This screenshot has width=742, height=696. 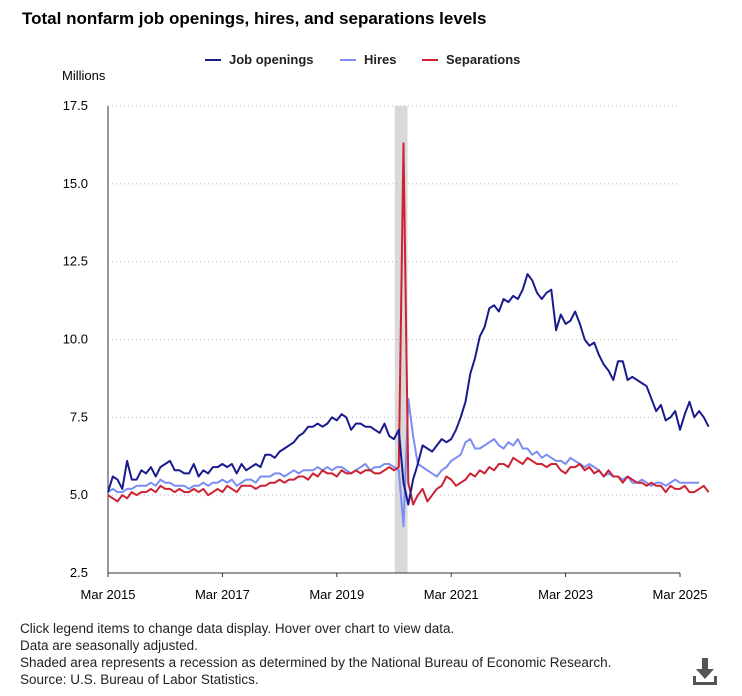 I want to click on legend-label-hires: Hires, so click(x=380, y=59).